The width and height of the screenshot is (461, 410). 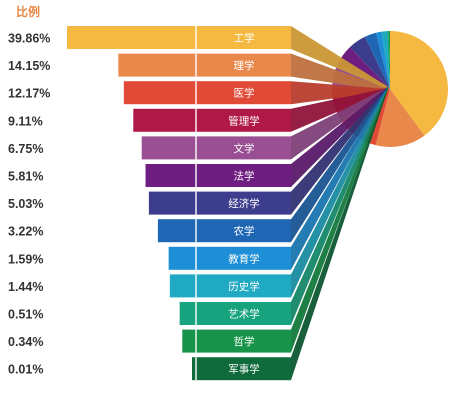 What do you see at coordinates (244, 314) in the screenshot?
I see `category-label-11: 艺术学` at bounding box center [244, 314].